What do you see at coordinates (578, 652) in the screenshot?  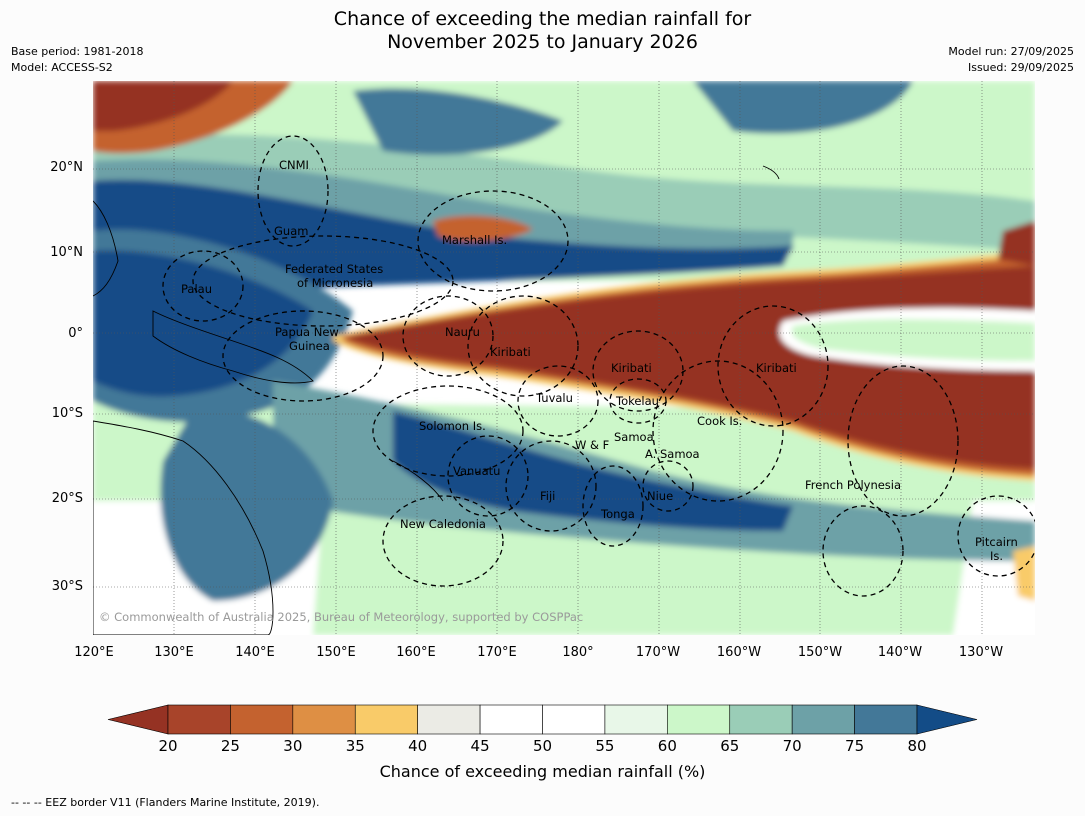 I see `lon-label-180: 180°` at bounding box center [578, 652].